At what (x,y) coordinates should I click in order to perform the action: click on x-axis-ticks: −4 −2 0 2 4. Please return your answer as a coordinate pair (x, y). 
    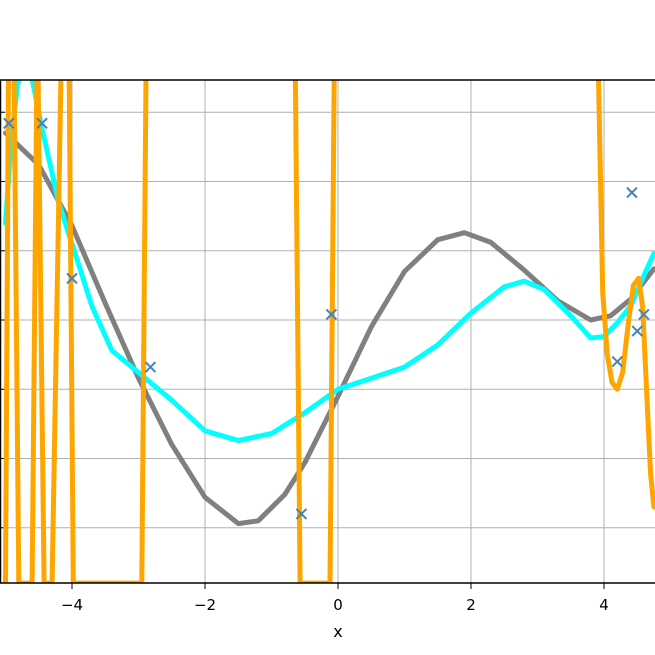
    Looking at the image, I should click on (335, 598).